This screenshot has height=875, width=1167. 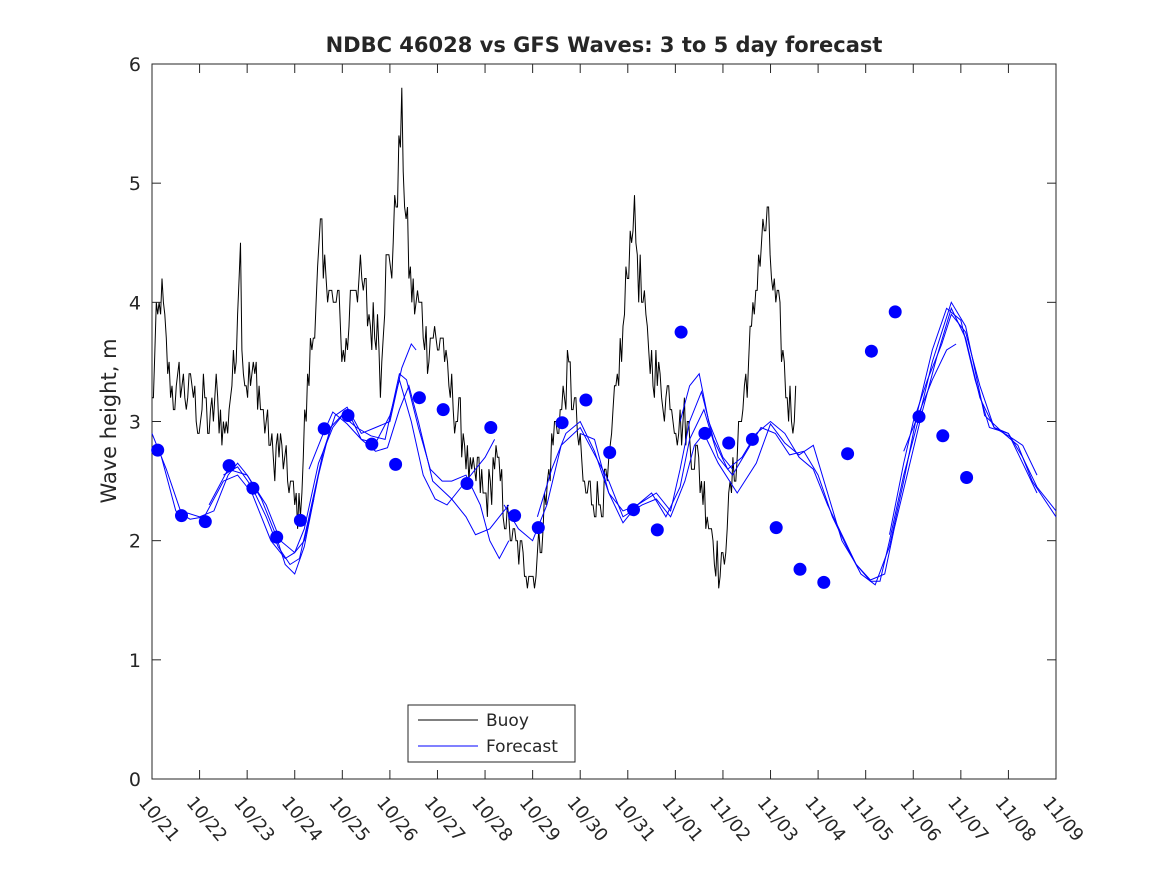 I want to click on x-tick-label: 10/26, so click(x=396, y=819).